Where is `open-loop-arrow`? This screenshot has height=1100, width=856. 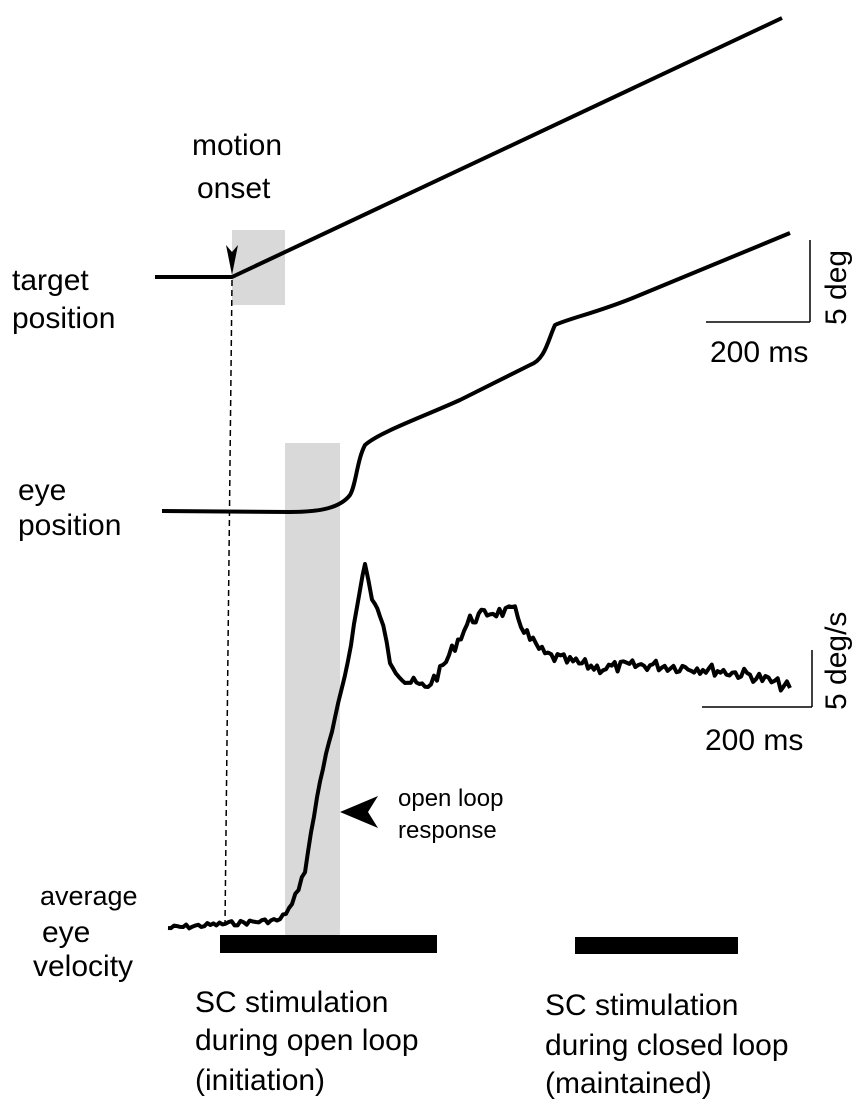
open-loop-arrow is located at coordinates (359, 812).